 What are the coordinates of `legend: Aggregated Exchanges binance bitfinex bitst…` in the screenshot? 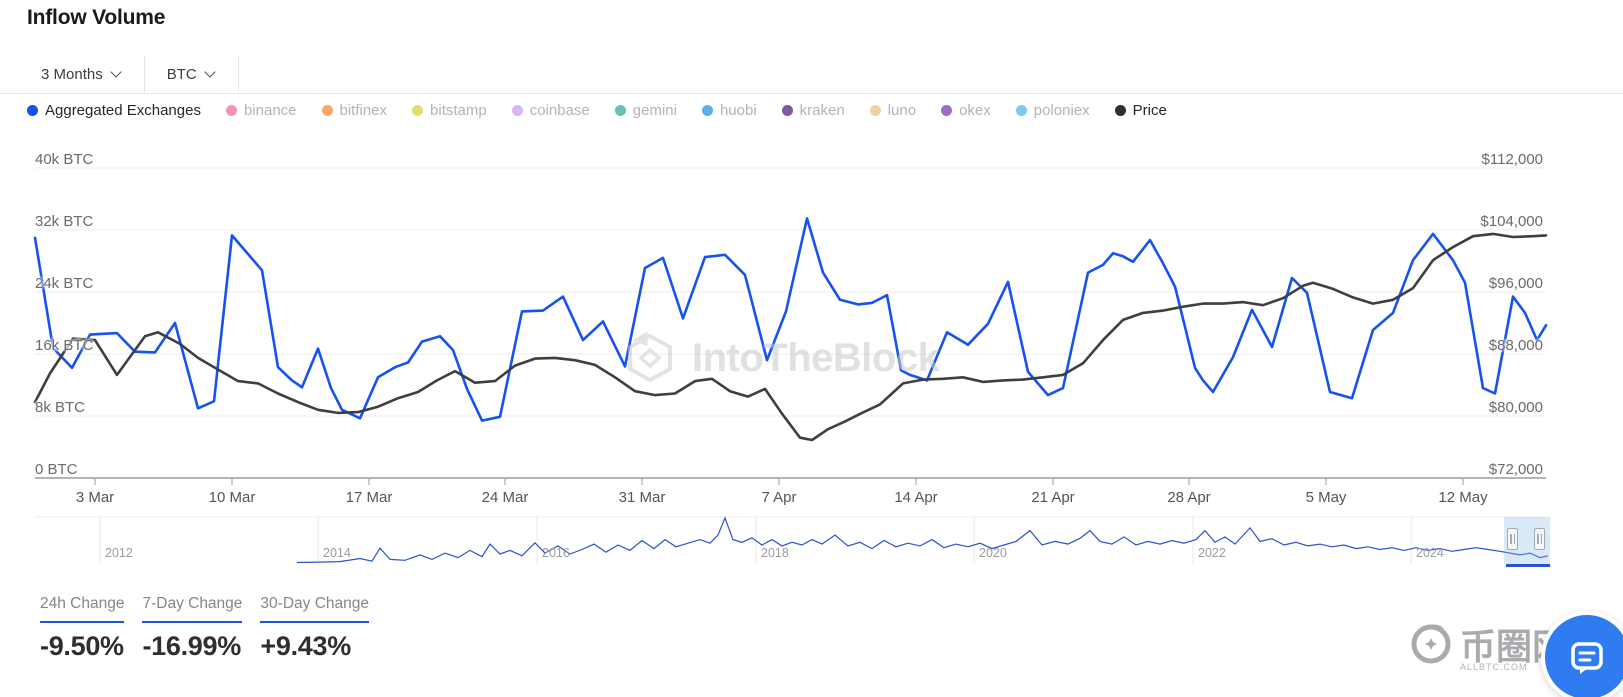 It's located at (597, 110).